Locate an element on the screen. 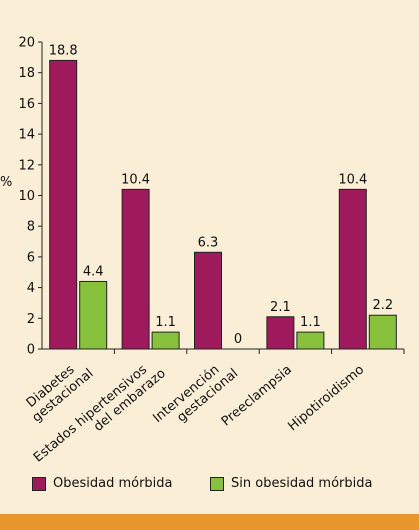 Image resolution: width=419 pixels, height=530 pixels. y-tick-label: 2 is located at coordinates (31, 319).